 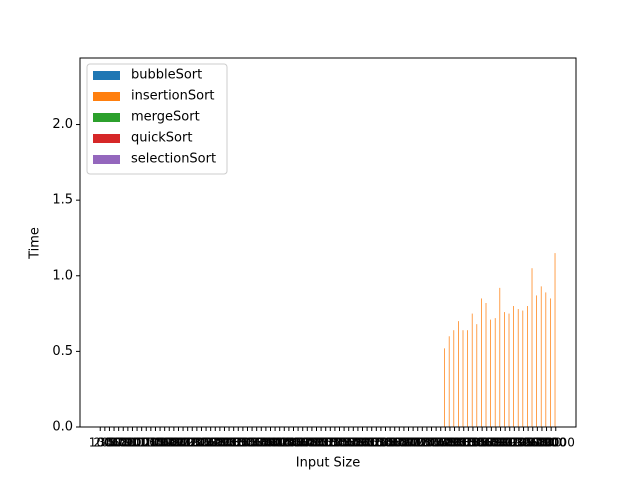 What do you see at coordinates (532, 443) in the screenshot?
I see `x-tick-label: 9500` at bounding box center [532, 443].